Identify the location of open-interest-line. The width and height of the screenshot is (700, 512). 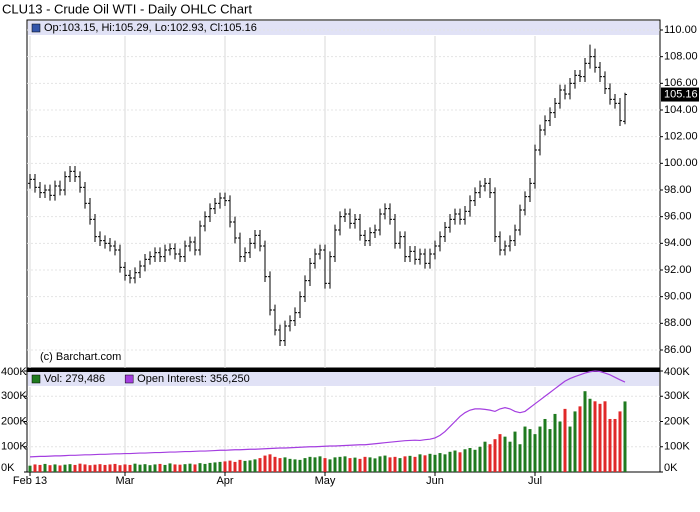
(327, 414).